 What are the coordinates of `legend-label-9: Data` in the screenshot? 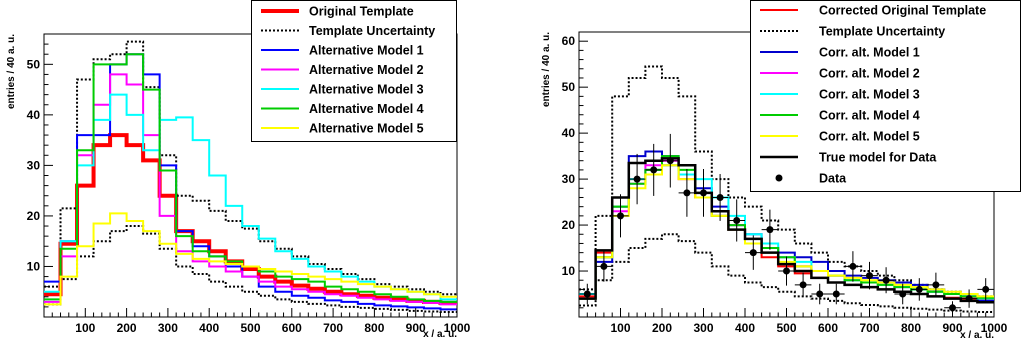 It's located at (833, 179).